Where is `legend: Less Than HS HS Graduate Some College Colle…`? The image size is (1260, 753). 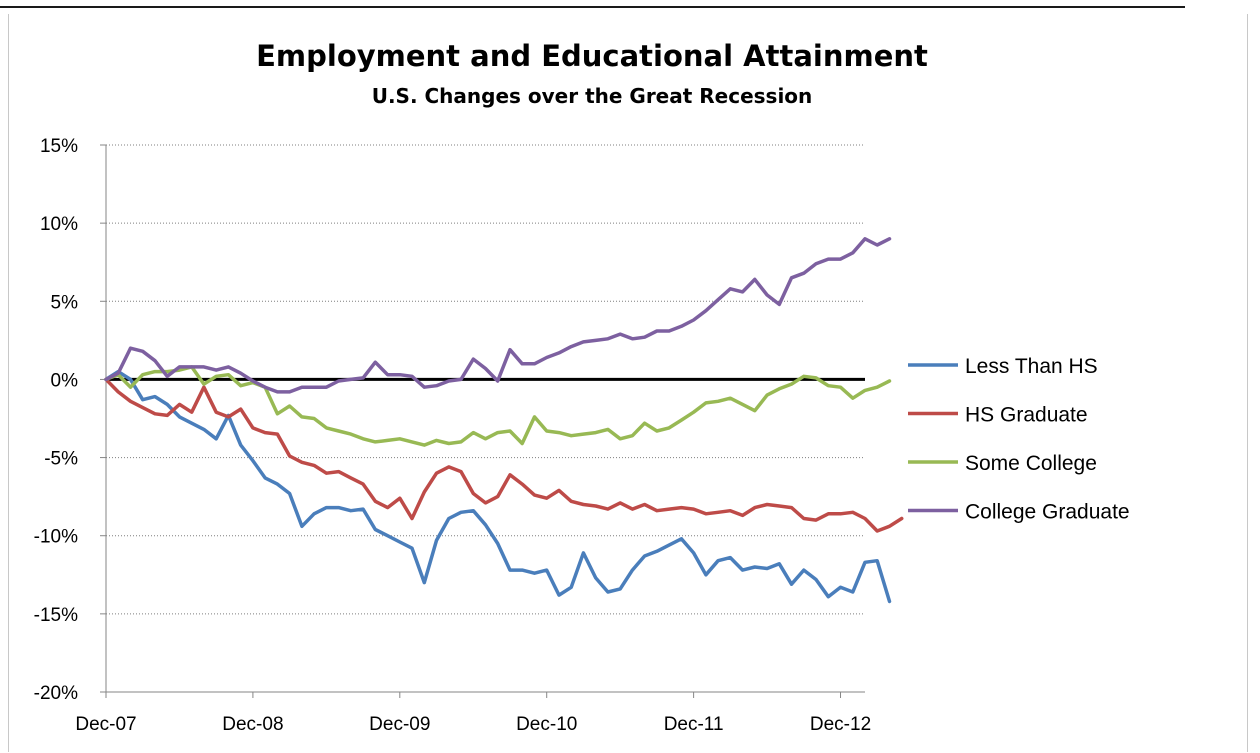 legend: Less Than HS HS Graduate Some College Colle… is located at coordinates (1019, 439).